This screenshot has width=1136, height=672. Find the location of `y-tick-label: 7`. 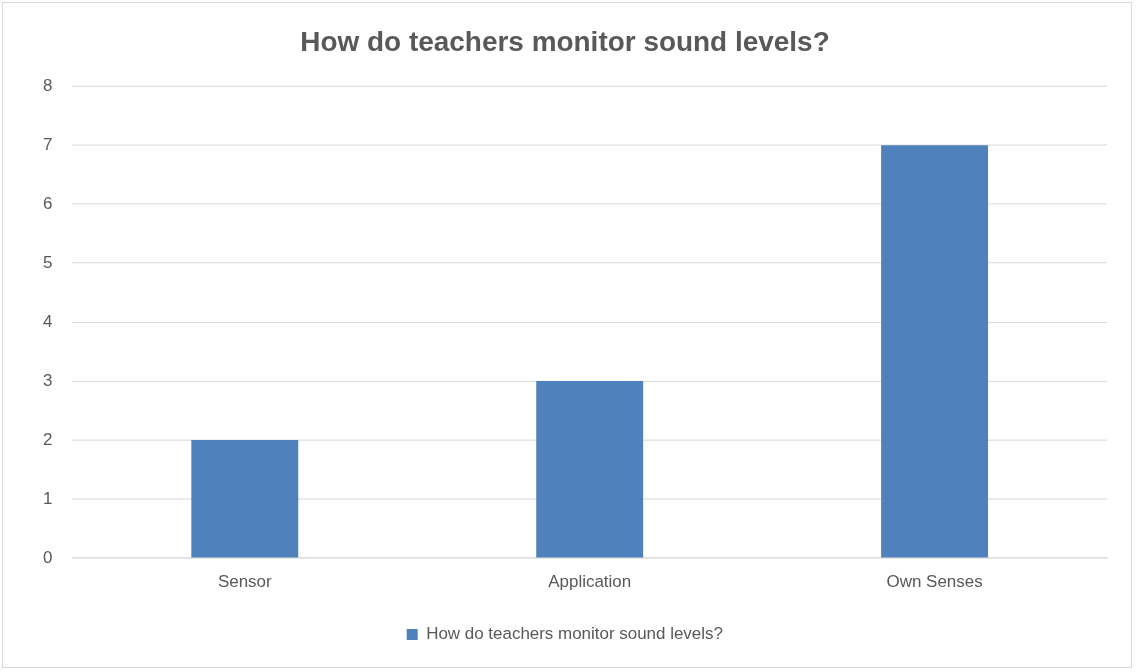

y-tick-label: 7 is located at coordinates (47, 144).